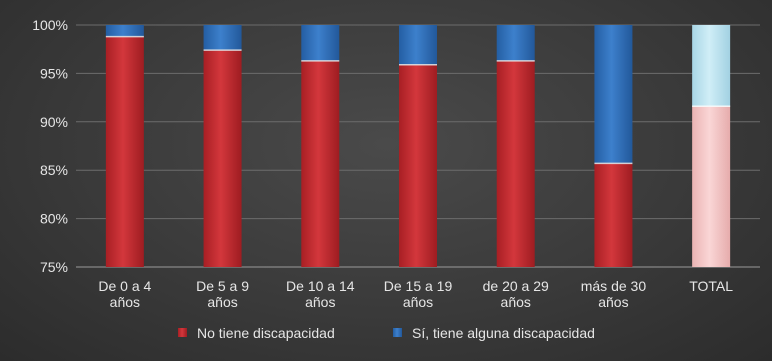 This screenshot has height=361, width=772. Describe the element at coordinates (320, 286) in the screenshot. I see `x-tick-label: De 10 a 14` at that location.